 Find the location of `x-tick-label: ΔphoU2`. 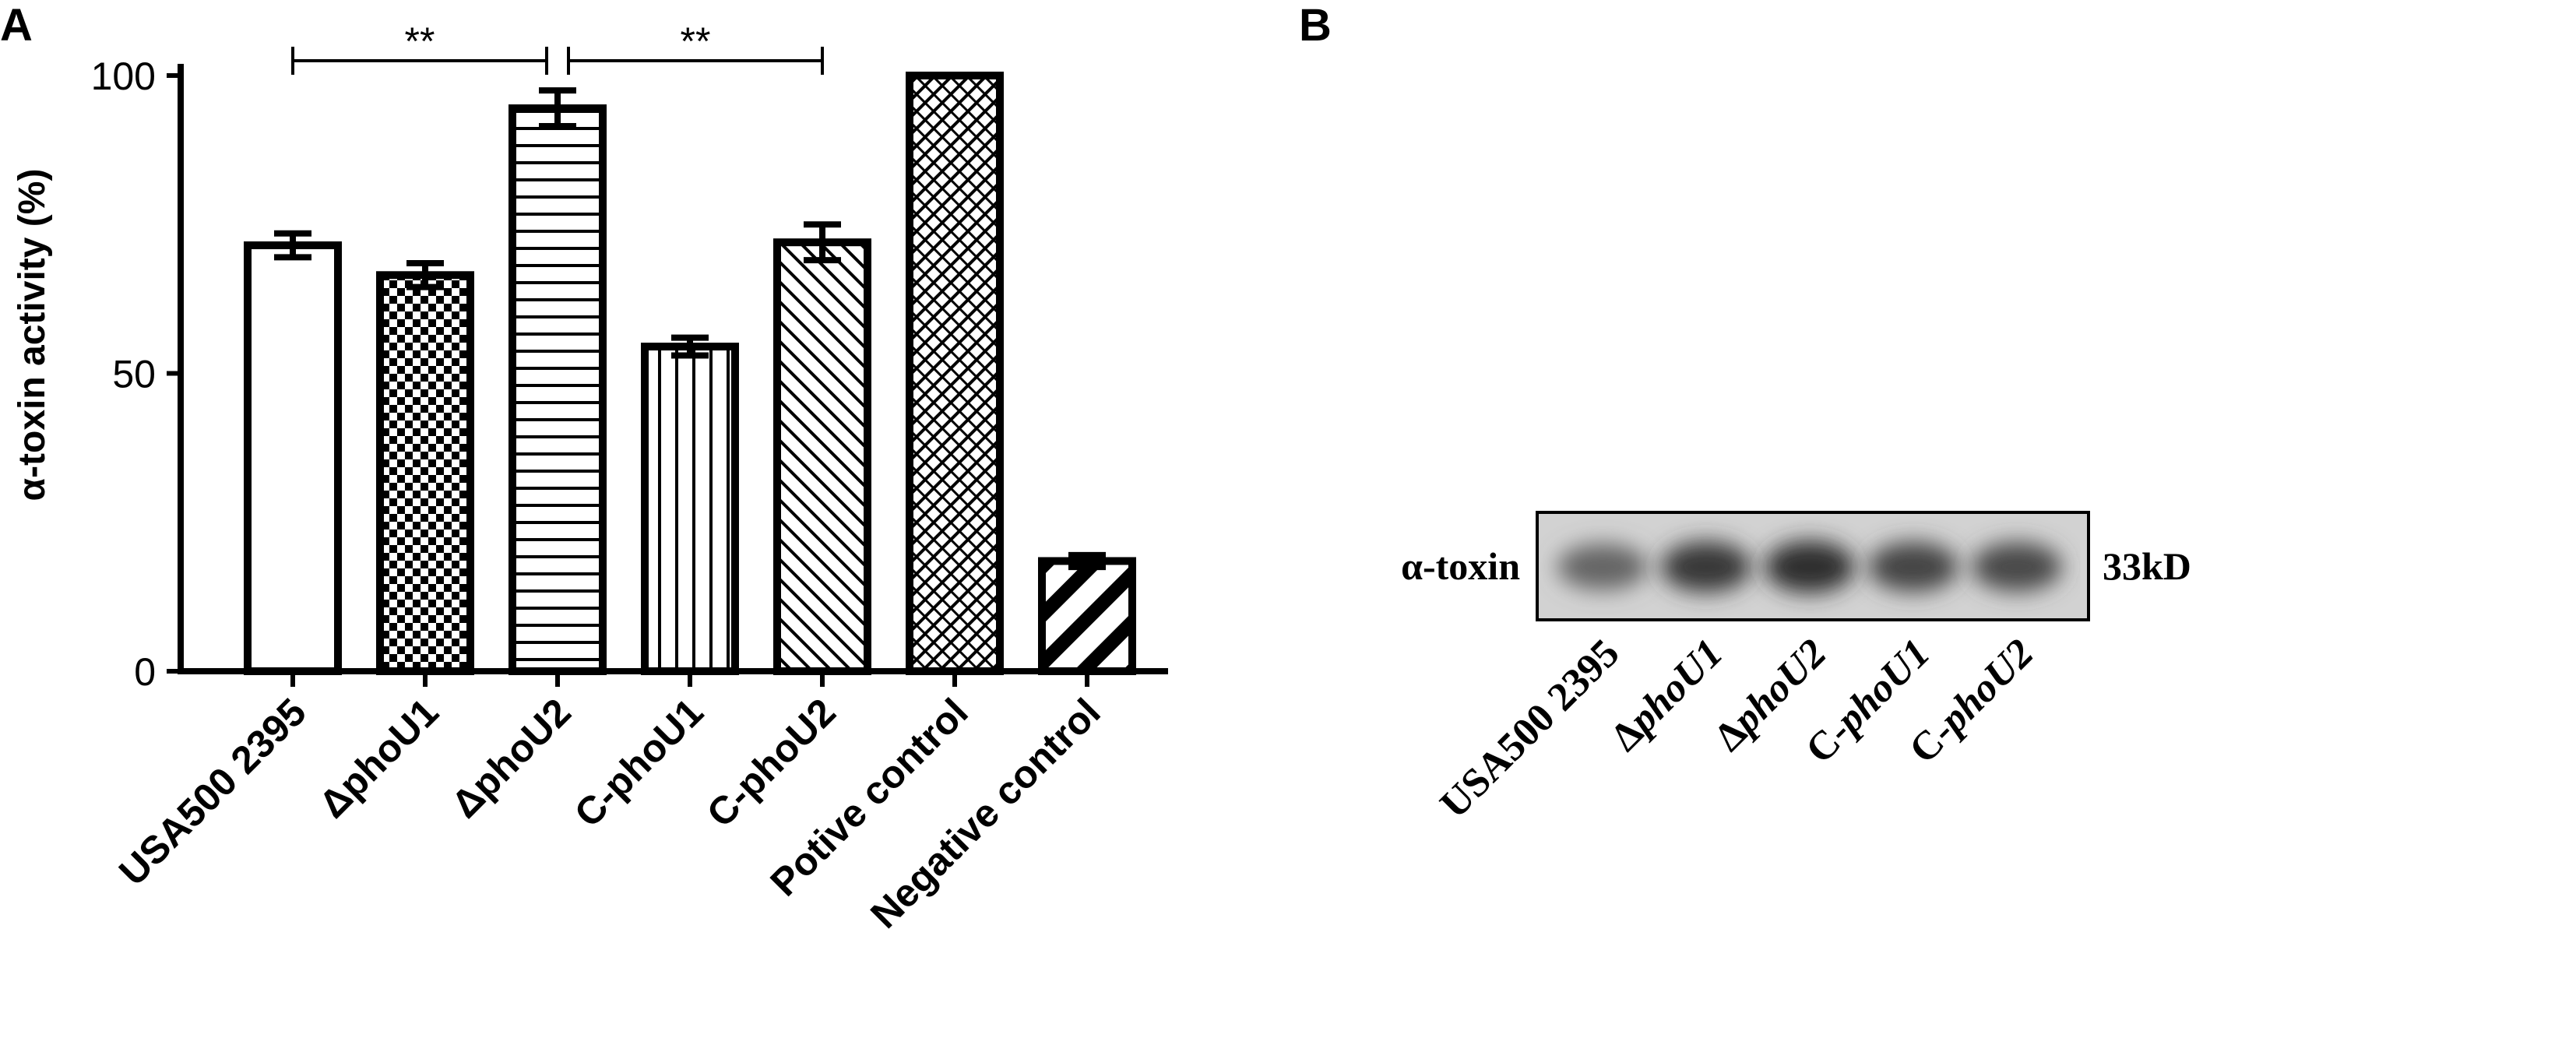

x-tick-label: ΔphoU2 is located at coordinates (511, 758).